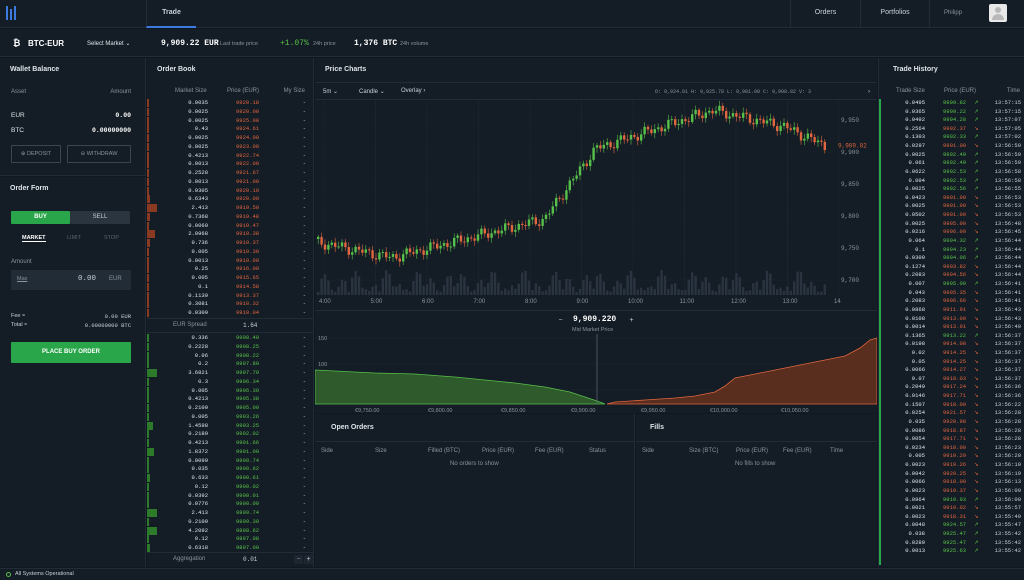 This screenshot has height=580, width=1024. What do you see at coordinates (230, 173) in the screenshot?
I see `ask-row: 0.2528 9921.67 -` at bounding box center [230, 173].